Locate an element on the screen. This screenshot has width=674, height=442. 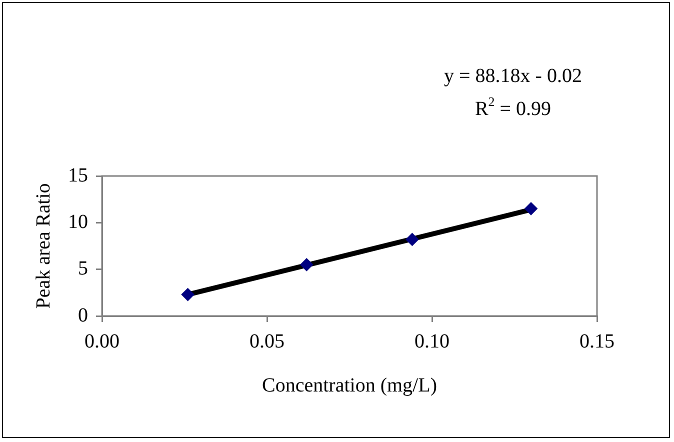
y-tick-label: 10 is located at coordinates (78, 221).